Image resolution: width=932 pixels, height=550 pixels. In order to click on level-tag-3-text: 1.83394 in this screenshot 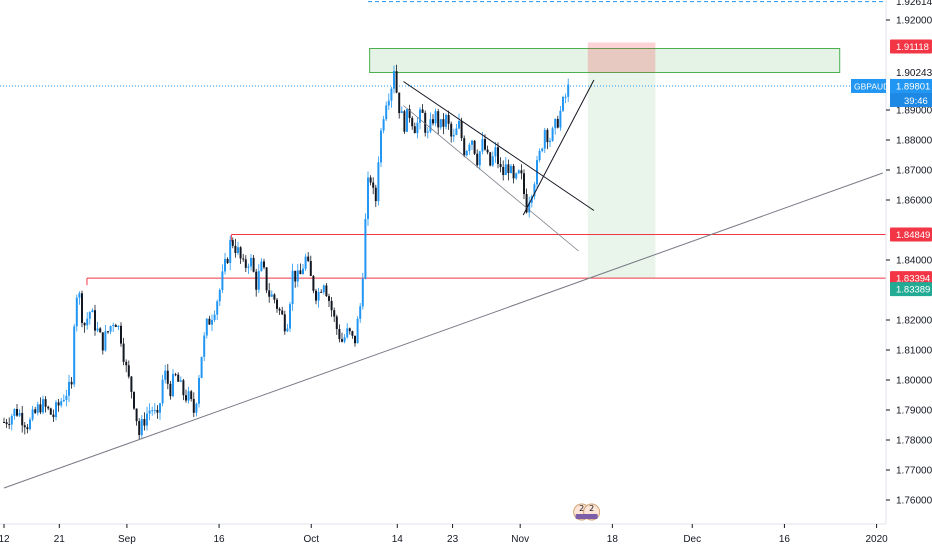, I will do `click(913, 279)`.